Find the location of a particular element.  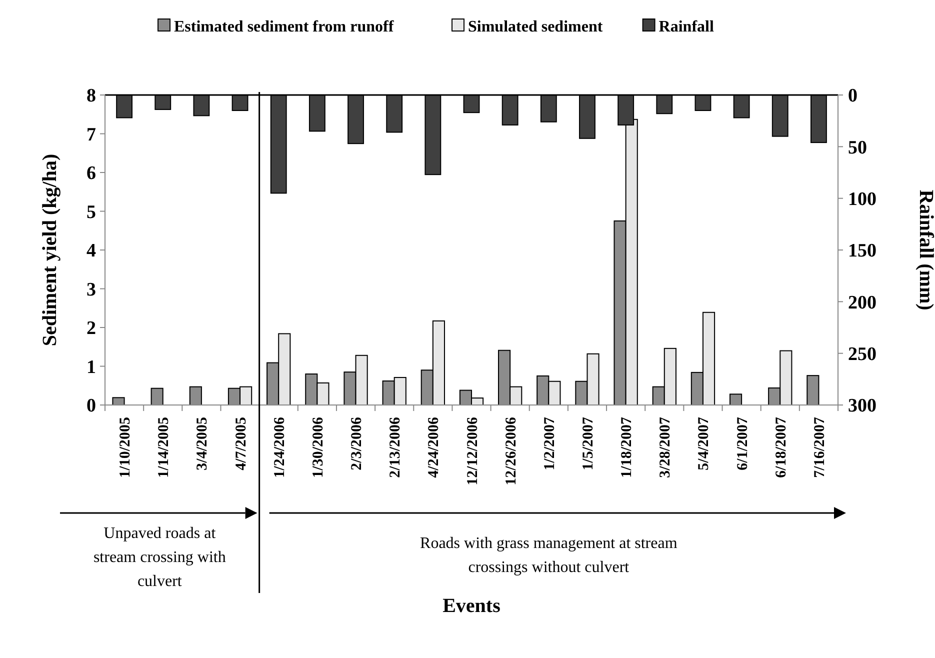

x-tick-label: 1/10/2005 is located at coordinates (126, 447).